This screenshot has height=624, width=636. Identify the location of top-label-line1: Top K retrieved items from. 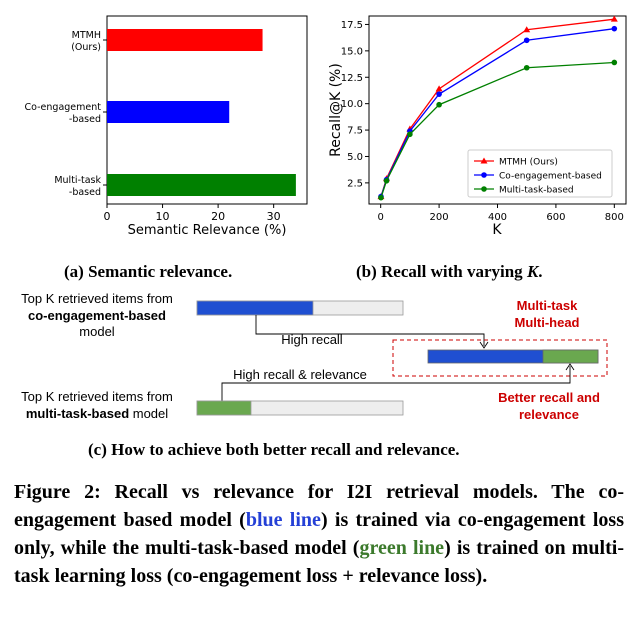
(97, 298).